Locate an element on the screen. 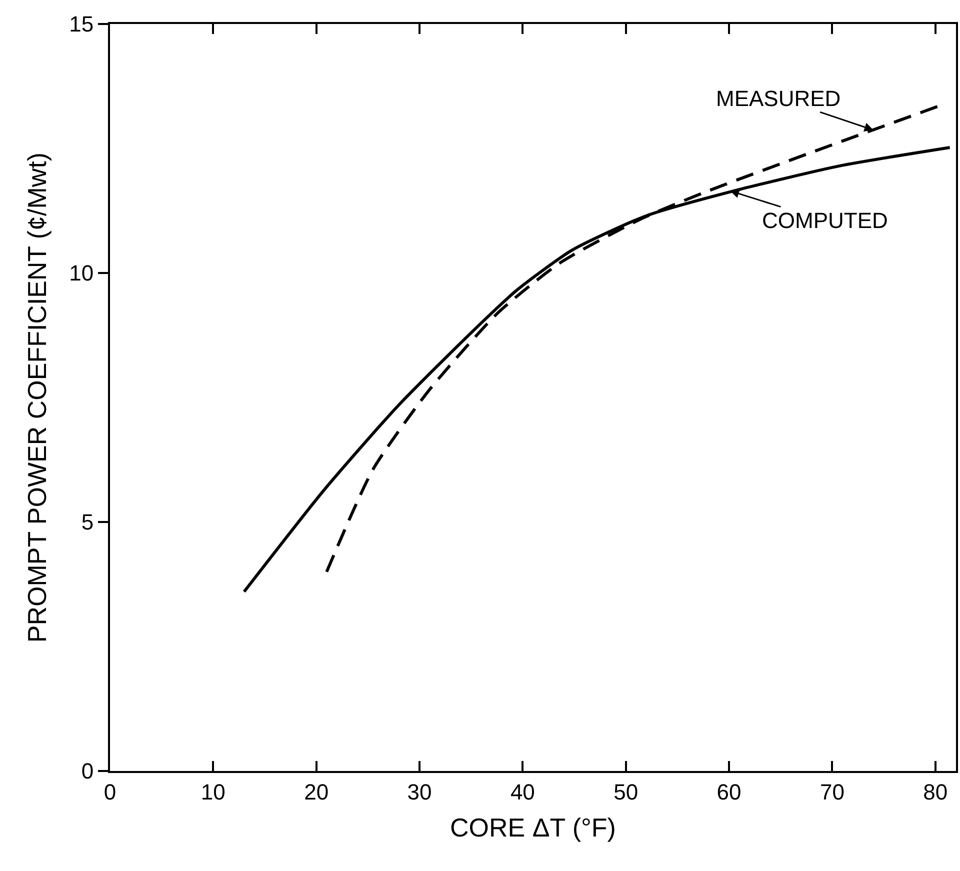  y-tick-label: 10 is located at coordinates (81, 273).